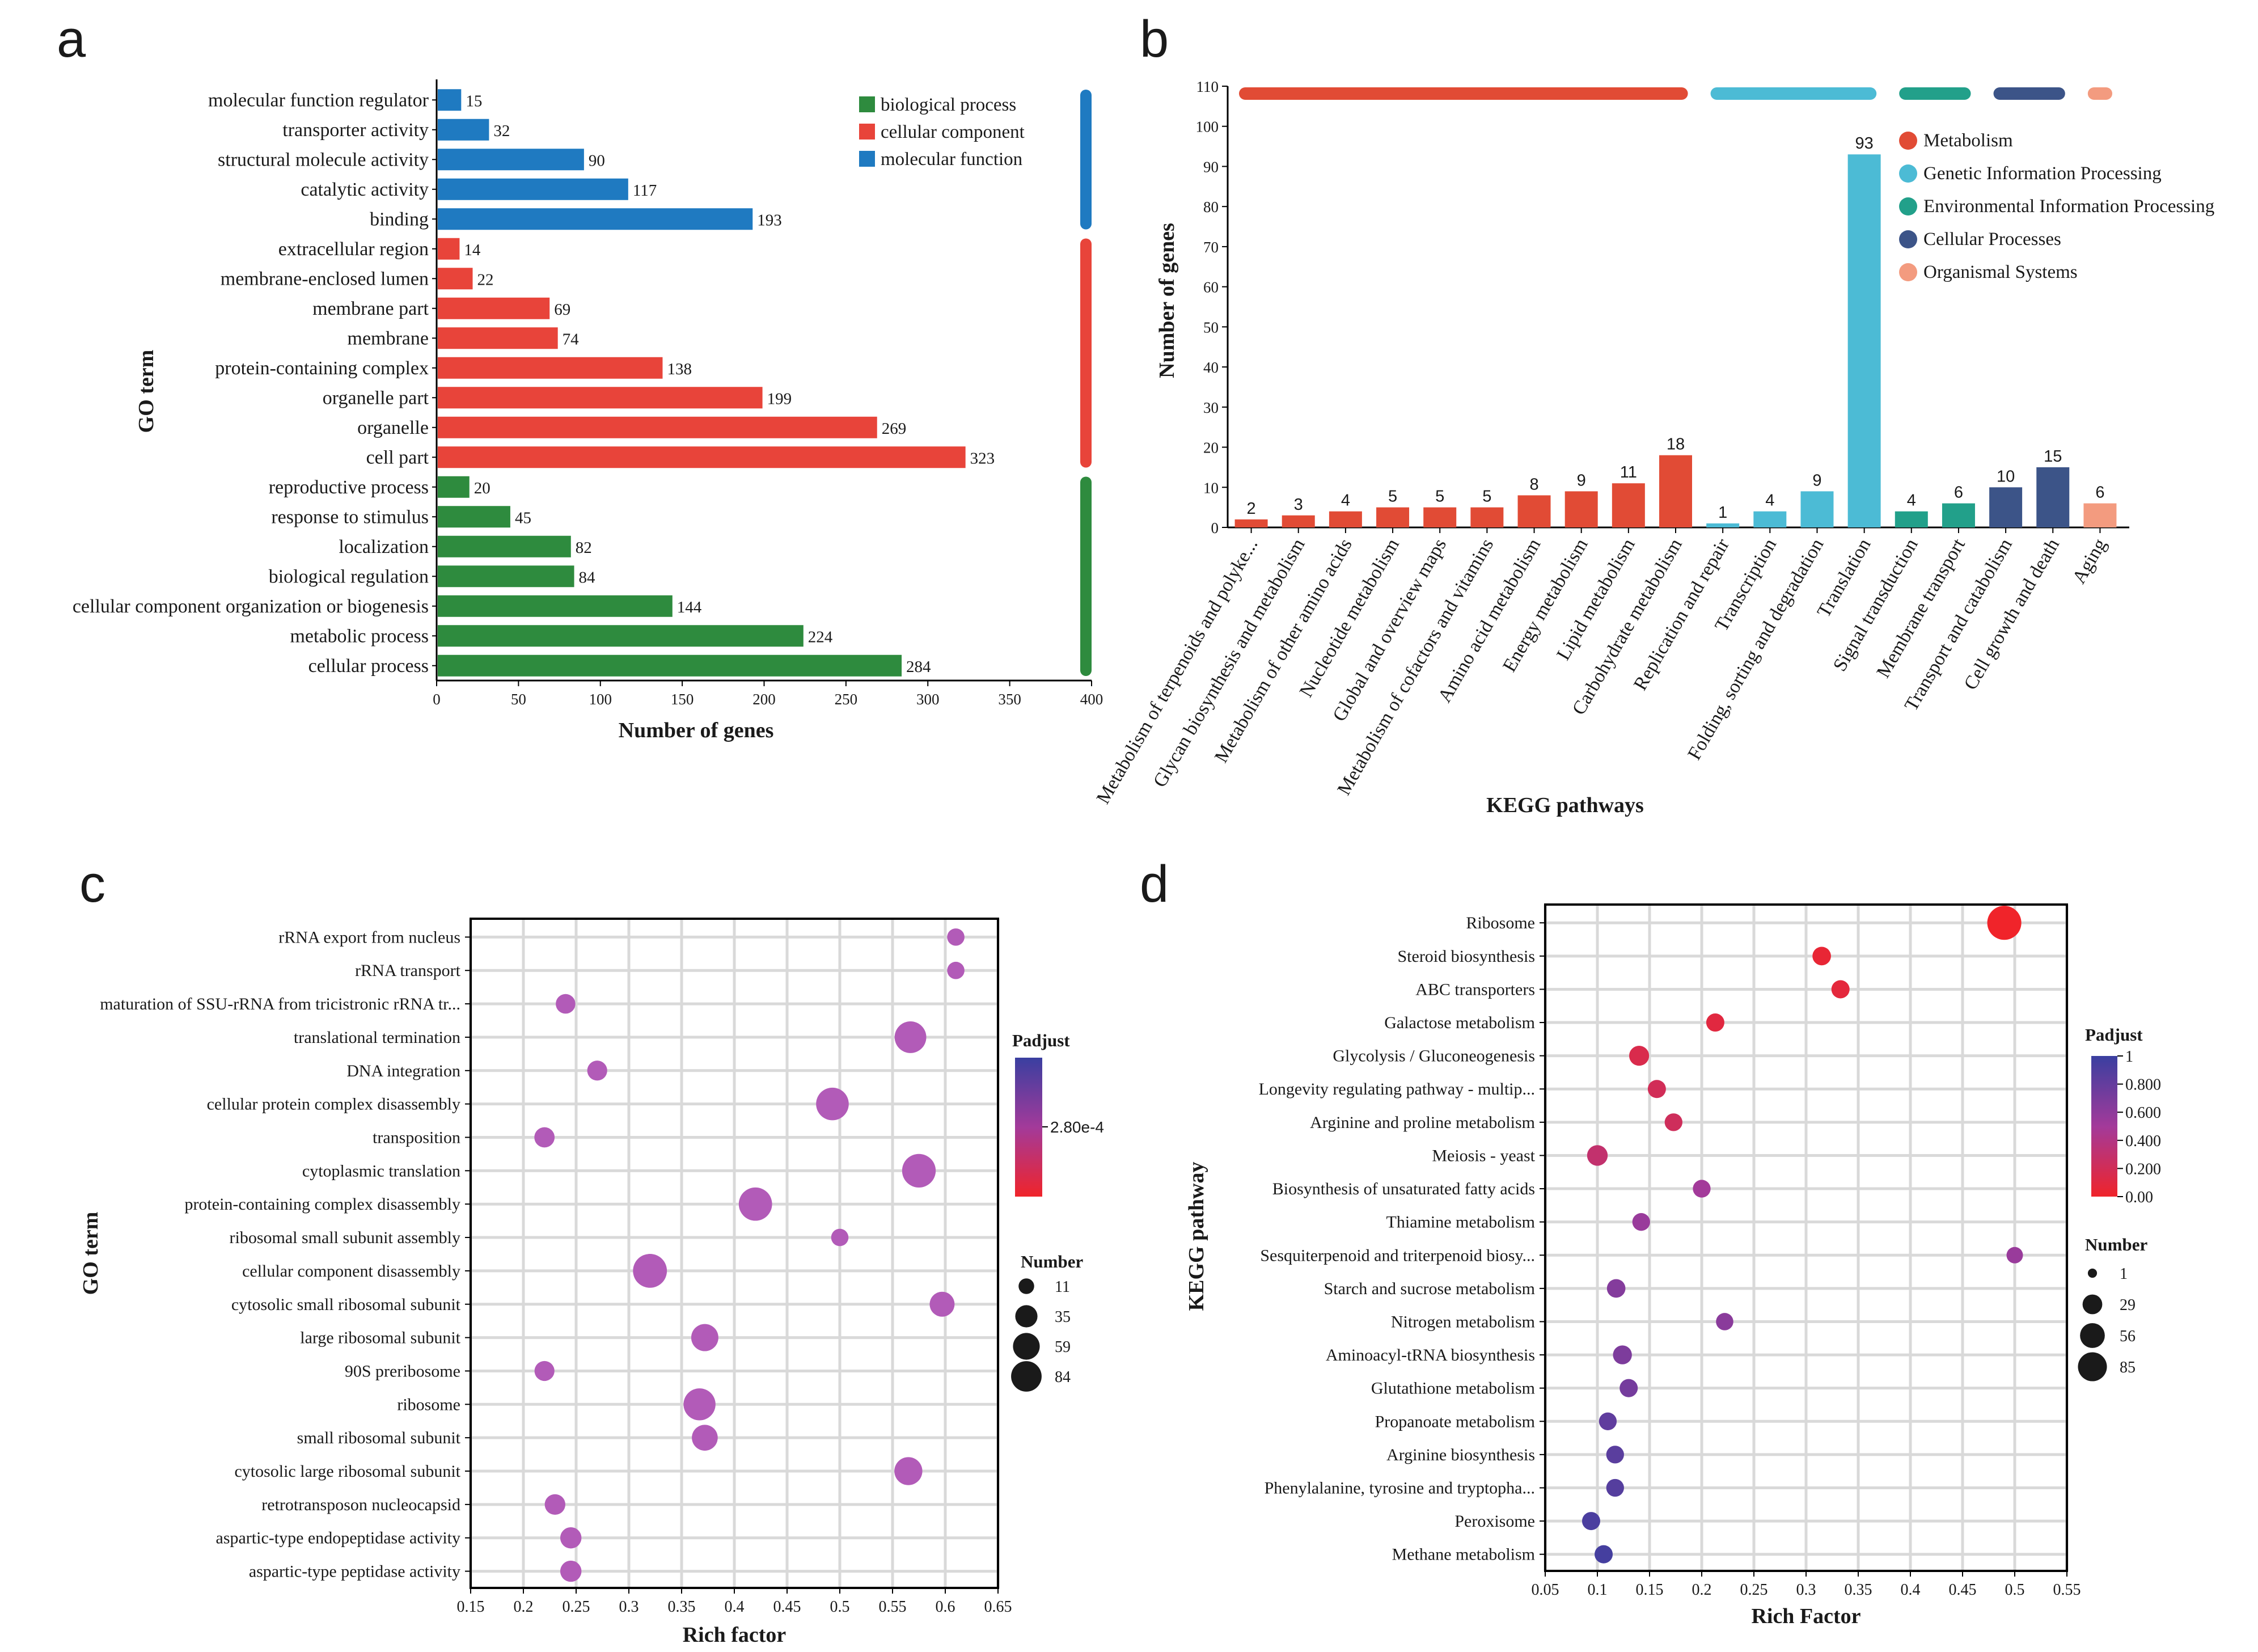 This screenshot has height=1652, width=2258. I want to click on c-x-tick-label: 0.2, so click(524, 1607).